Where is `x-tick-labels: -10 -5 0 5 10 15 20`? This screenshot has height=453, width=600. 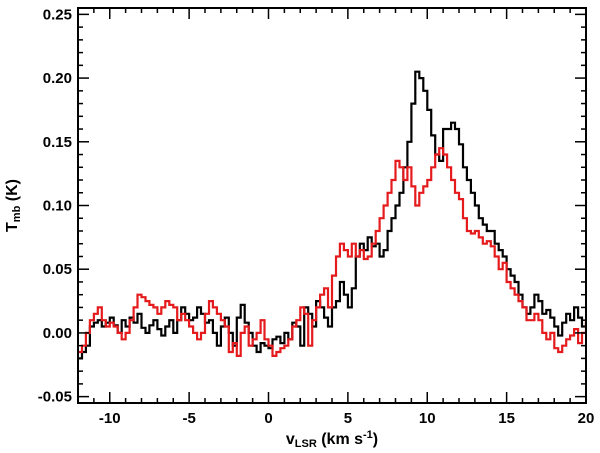
x-tick-labels: -10 -5 0 5 10 15 20 is located at coordinates (346, 418).